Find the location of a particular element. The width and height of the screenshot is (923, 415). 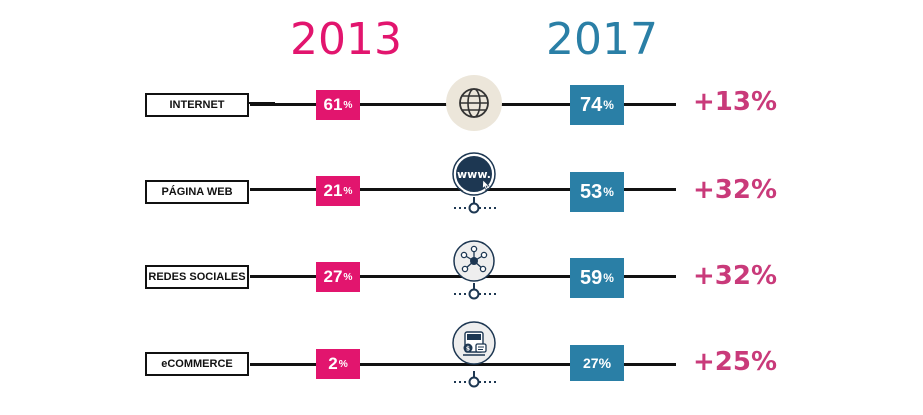

value-2017-box: 27% is located at coordinates (597, 363).